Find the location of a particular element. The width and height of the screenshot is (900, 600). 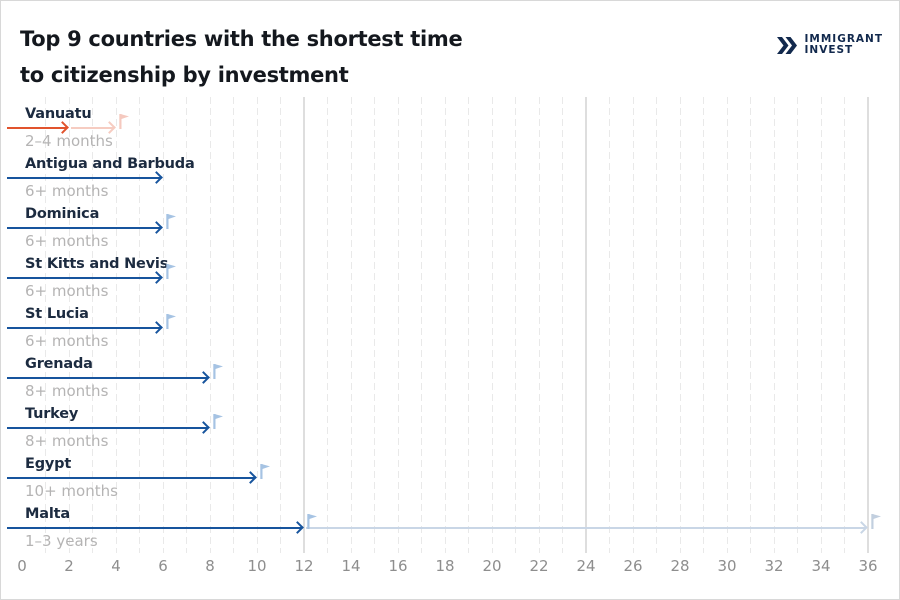

logo-text-line-1: IMMIGRANT is located at coordinates (843, 39).